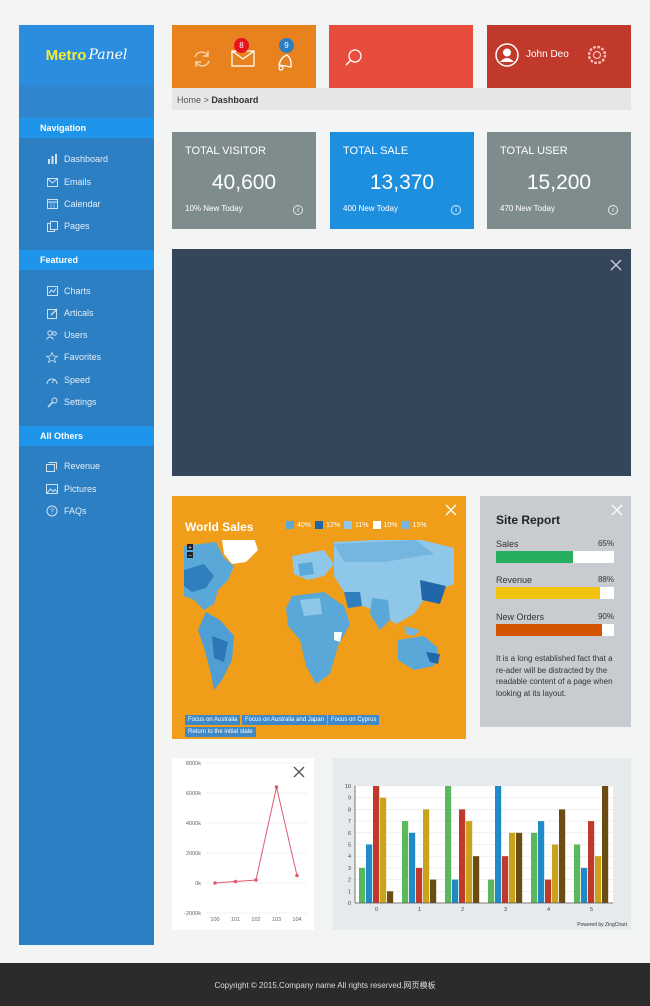 The image size is (650, 1006). I want to click on stat-sale: TOTAL SALE 13,370 400 New Today i, so click(402, 180).